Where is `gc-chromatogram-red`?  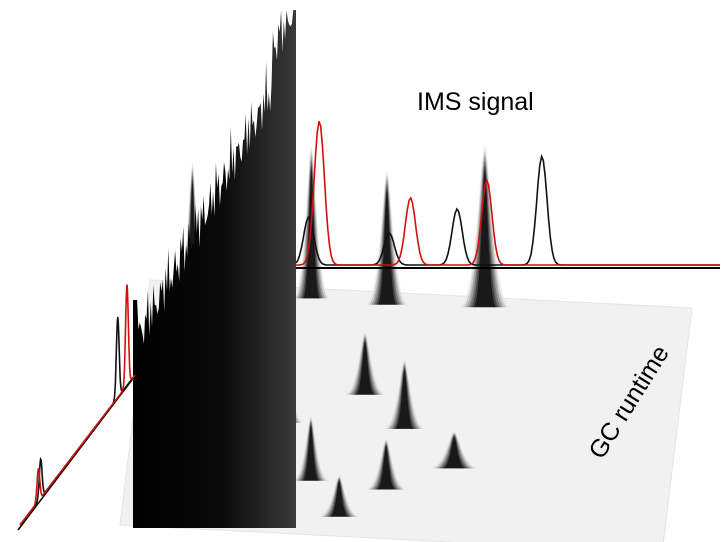
gc-chromatogram-red is located at coordinates (77, 405).